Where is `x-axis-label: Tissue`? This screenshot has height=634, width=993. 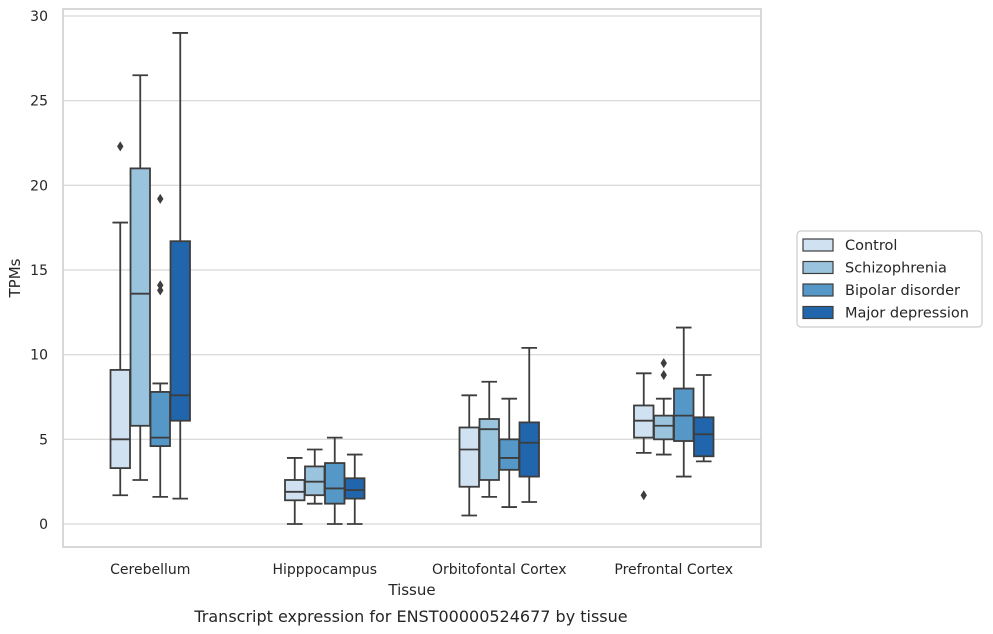 x-axis-label: Tissue is located at coordinates (411, 590).